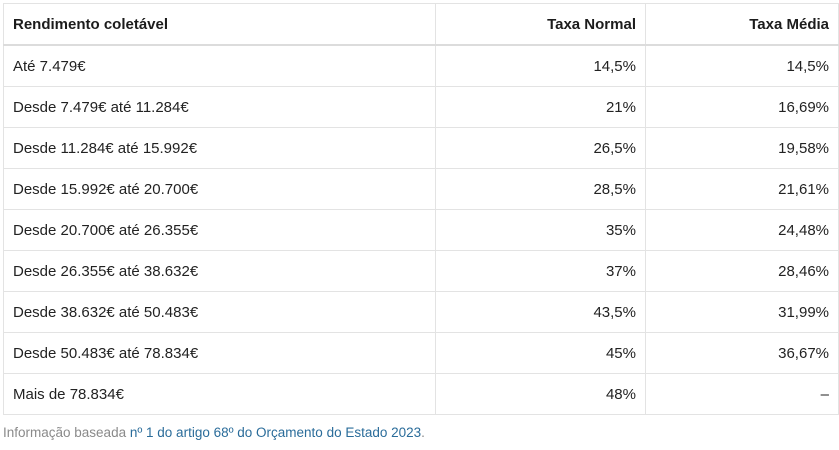  I want to click on table-row: Desde 26.355€ até 38.632€ 37% 28,46%, so click(421, 271).